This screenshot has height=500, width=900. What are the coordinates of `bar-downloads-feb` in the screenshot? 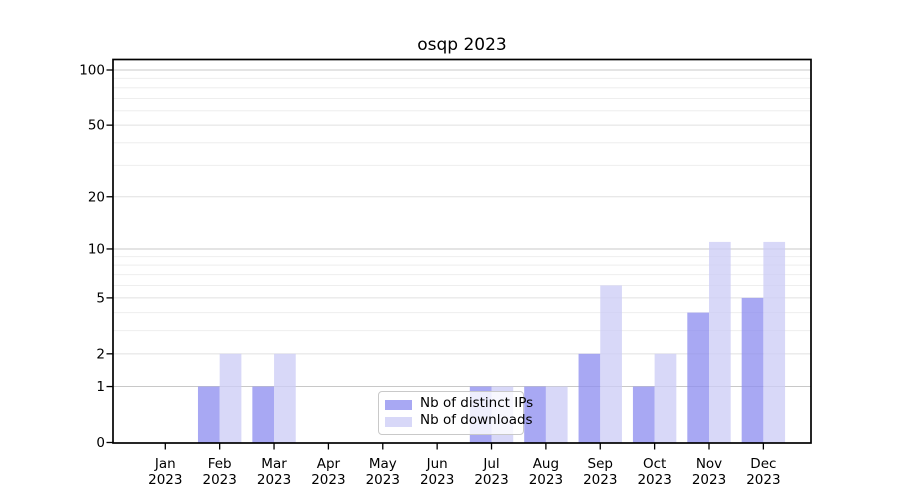 It's located at (230, 398).